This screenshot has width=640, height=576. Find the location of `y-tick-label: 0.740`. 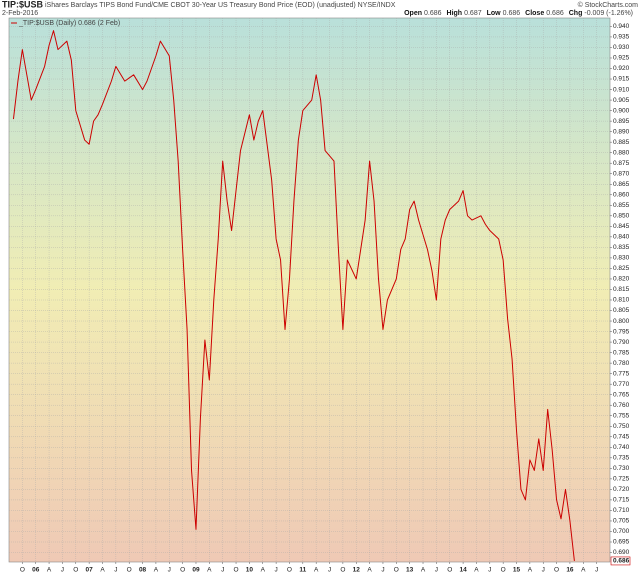

y-tick-label: 0.740 is located at coordinates (621, 447).